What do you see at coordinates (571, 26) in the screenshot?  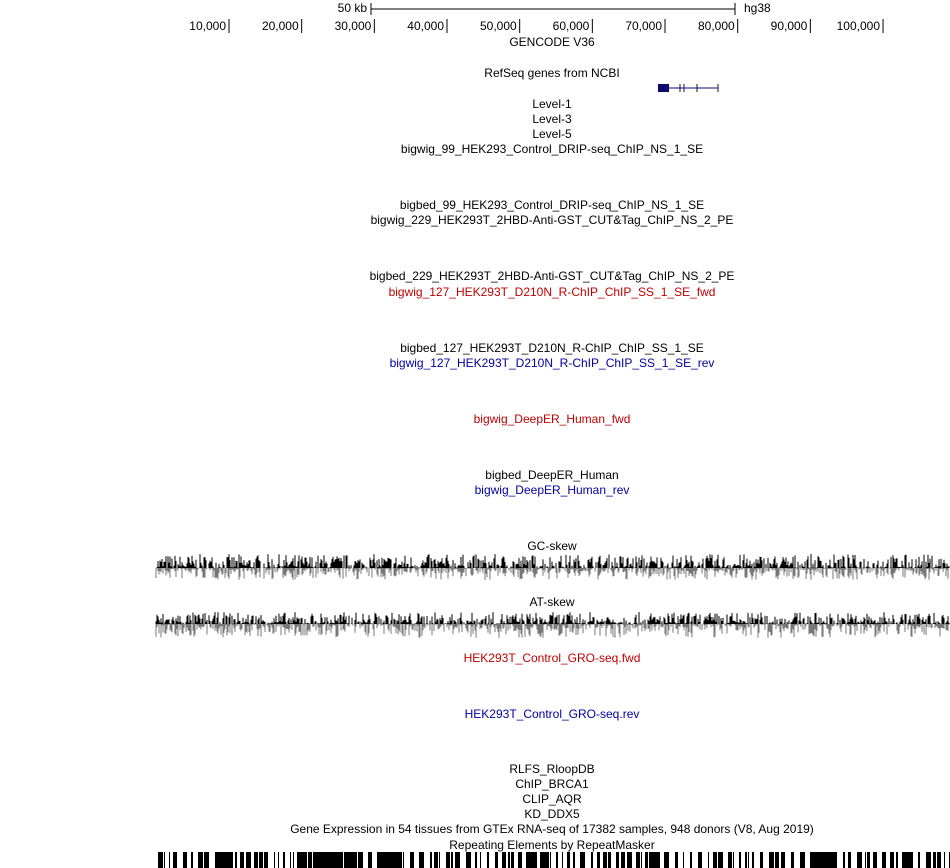 I see `ruler-tick-label: 60,000` at bounding box center [571, 26].